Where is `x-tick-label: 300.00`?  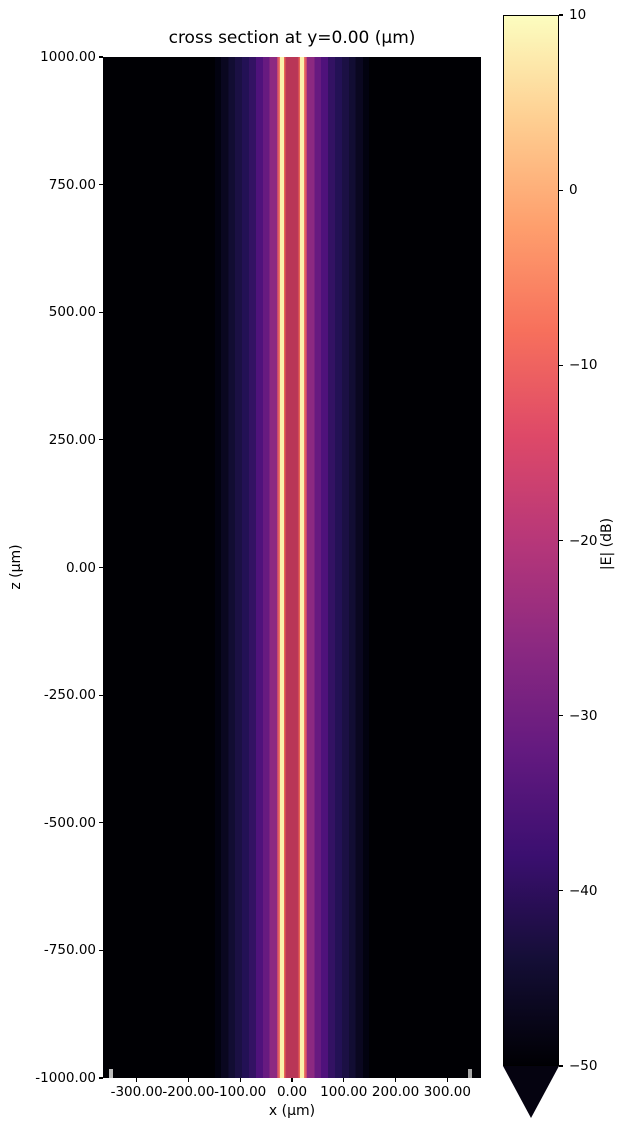
x-tick-label: 300.00 is located at coordinates (447, 1092).